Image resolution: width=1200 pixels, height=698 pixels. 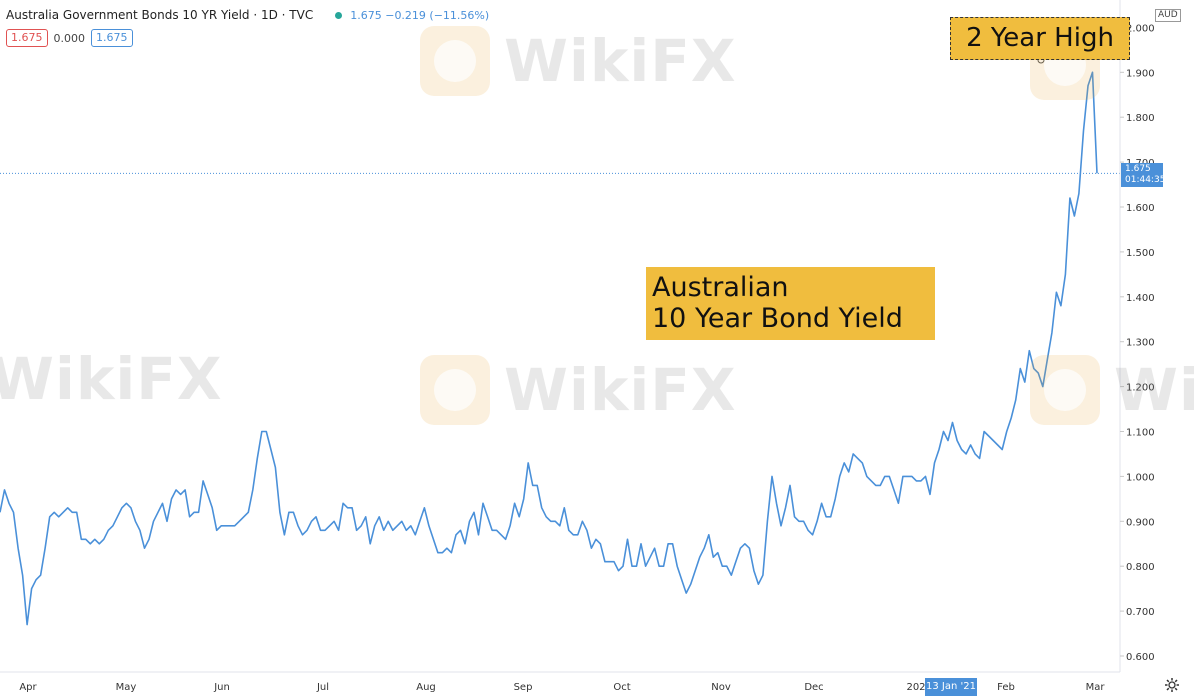 What do you see at coordinates (1040, 38) in the screenshot?
I see `annotation-two-year-high: 2 Year High` at bounding box center [1040, 38].